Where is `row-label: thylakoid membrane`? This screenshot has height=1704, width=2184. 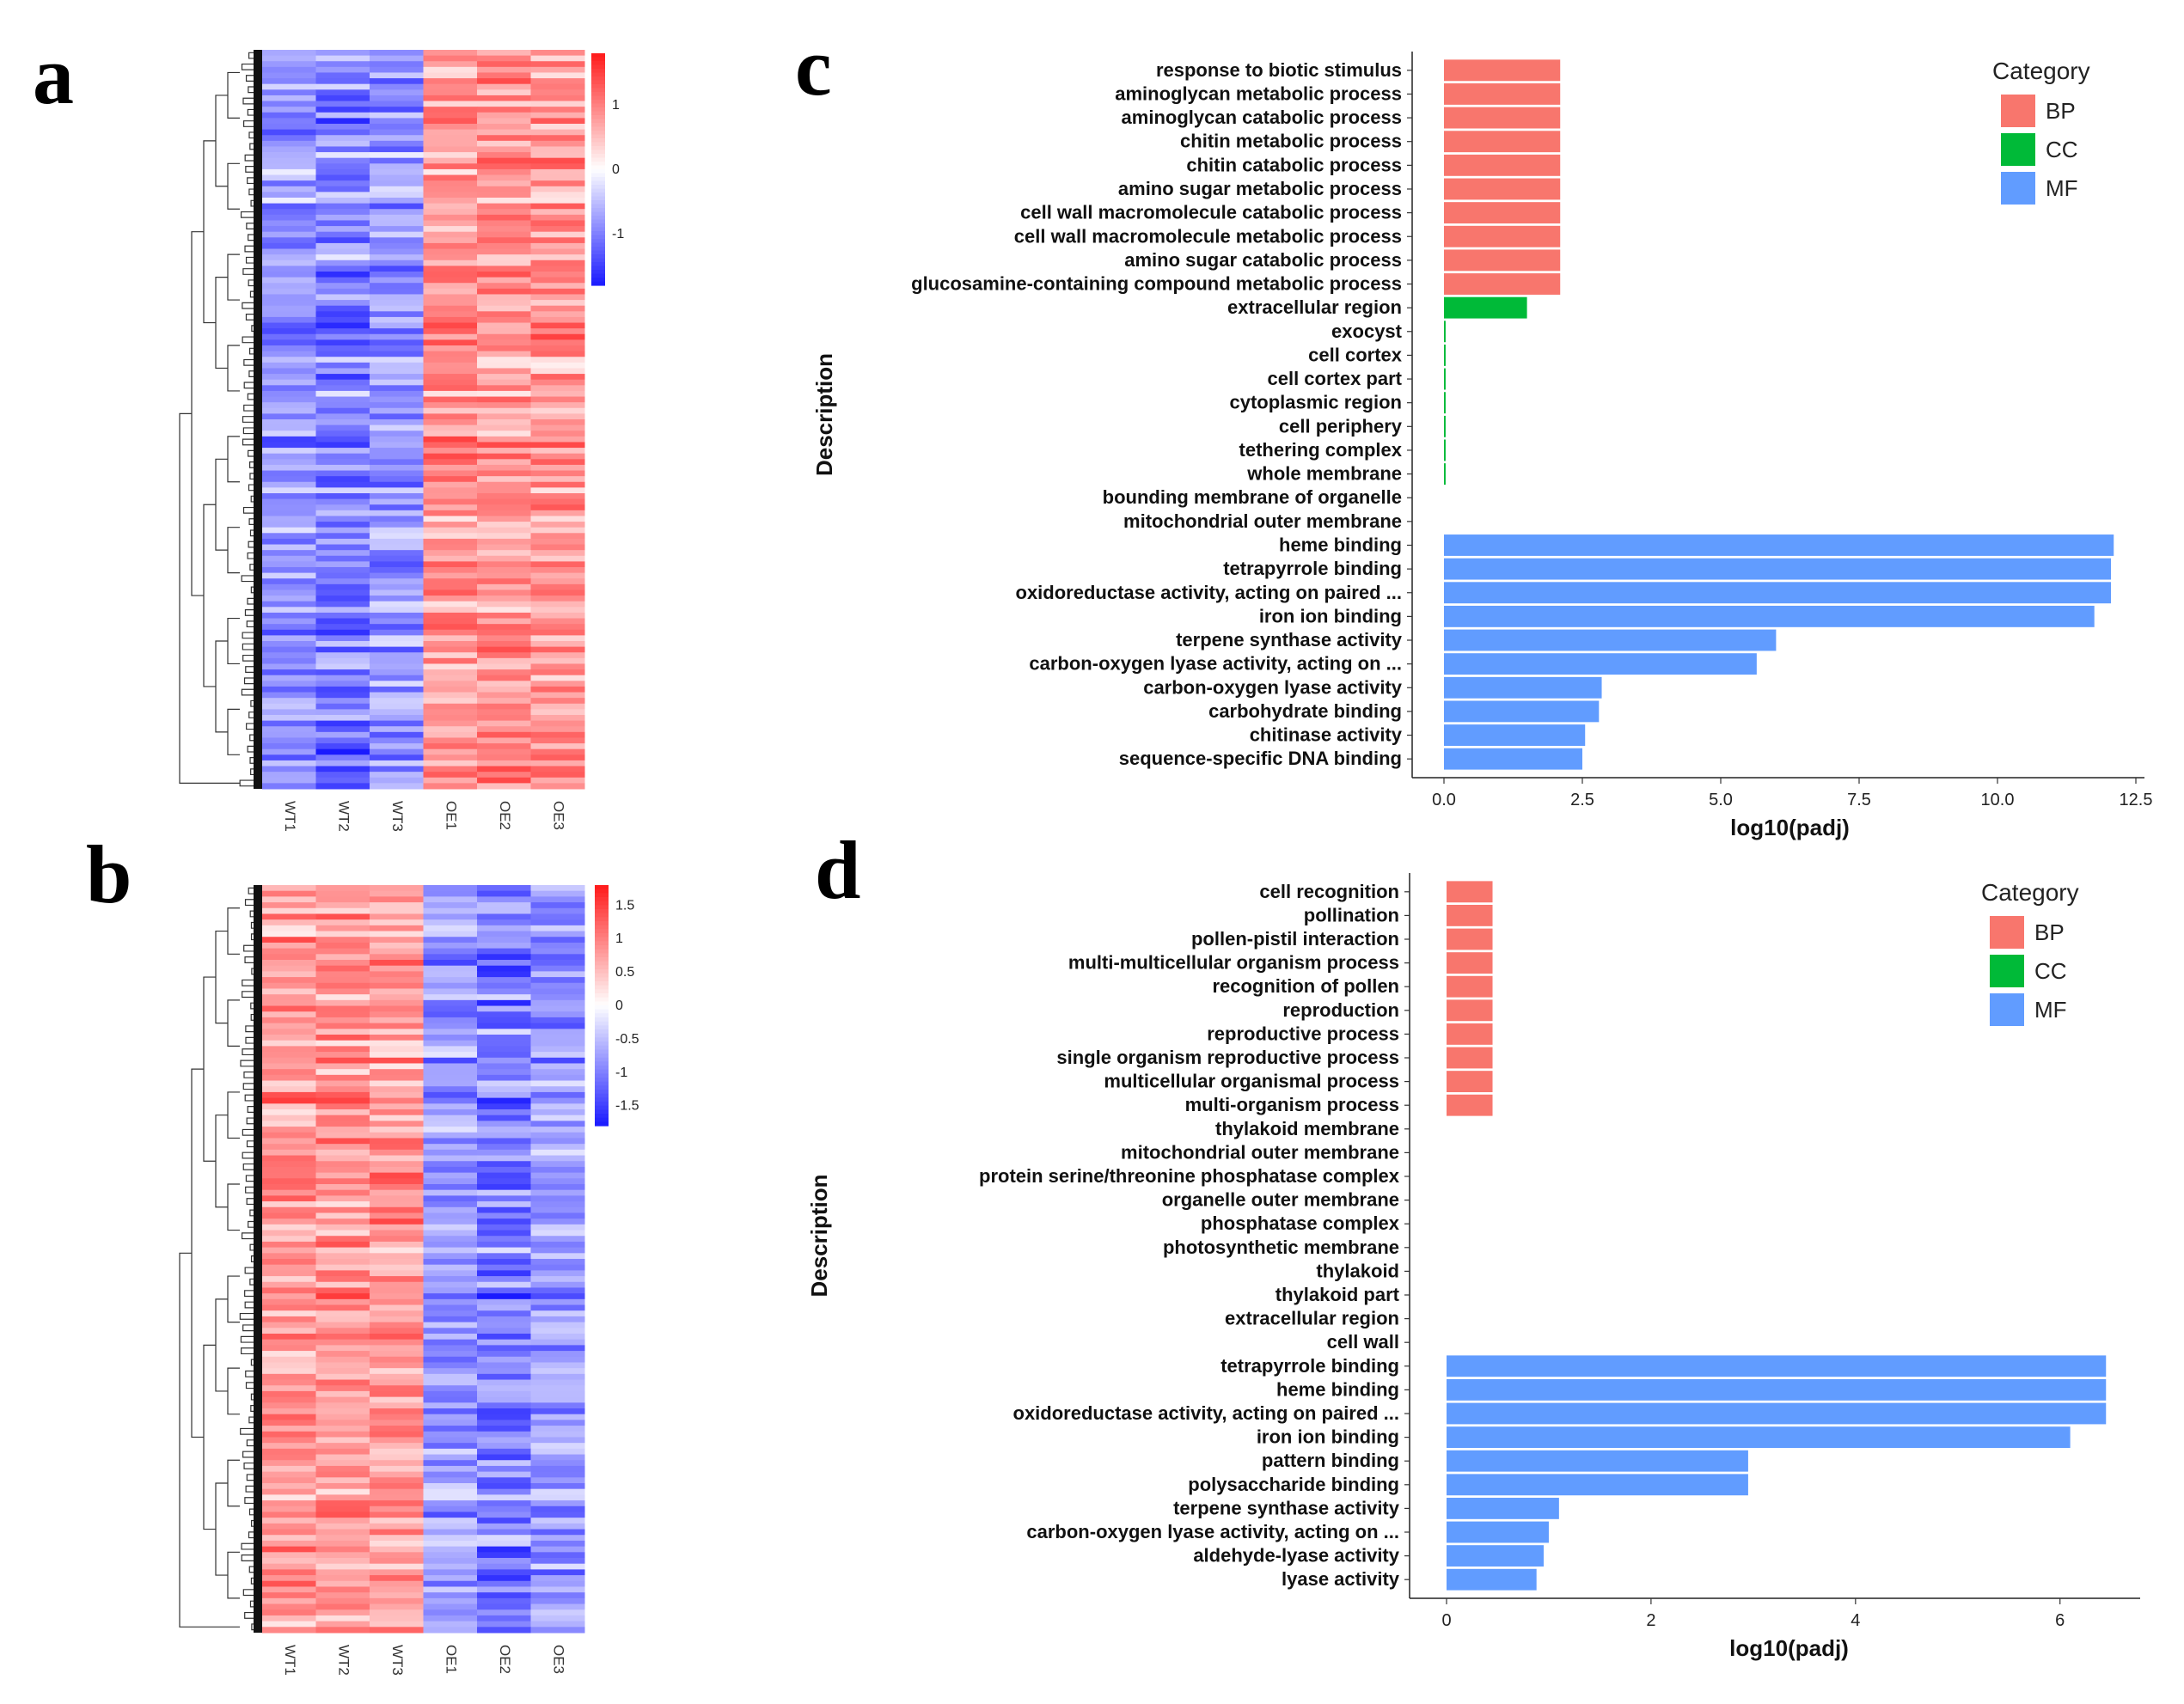 row-label: thylakoid membrane is located at coordinates (1307, 1128).